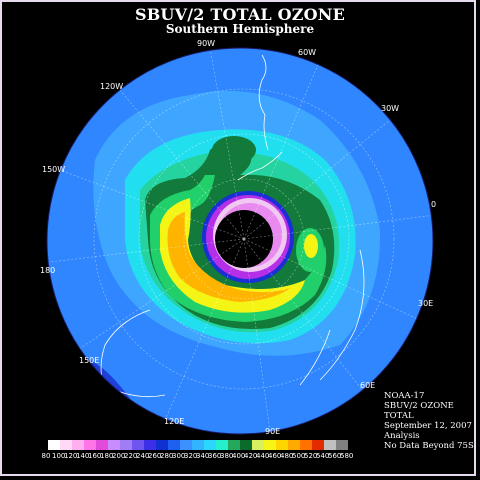 Image resolution: width=480 pixels, height=480 pixels. What do you see at coordinates (419, 406) in the screenshot?
I see `info-product: SBUV/2 OZONE` at bounding box center [419, 406].